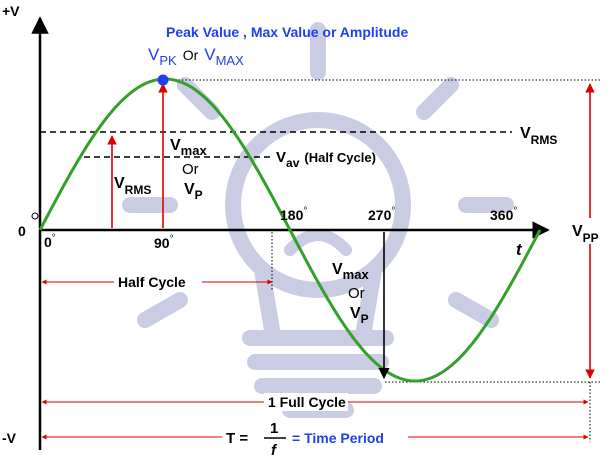 This screenshot has width=612, height=462. What do you see at coordinates (9, 438) in the screenshot?
I see `y-axis-bottom-label: -V` at bounding box center [9, 438].